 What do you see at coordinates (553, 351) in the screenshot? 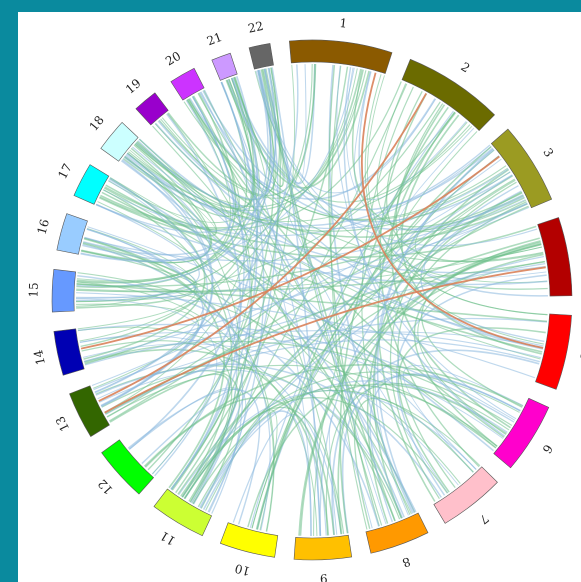
I see `chromosome-5-block` at bounding box center [553, 351].